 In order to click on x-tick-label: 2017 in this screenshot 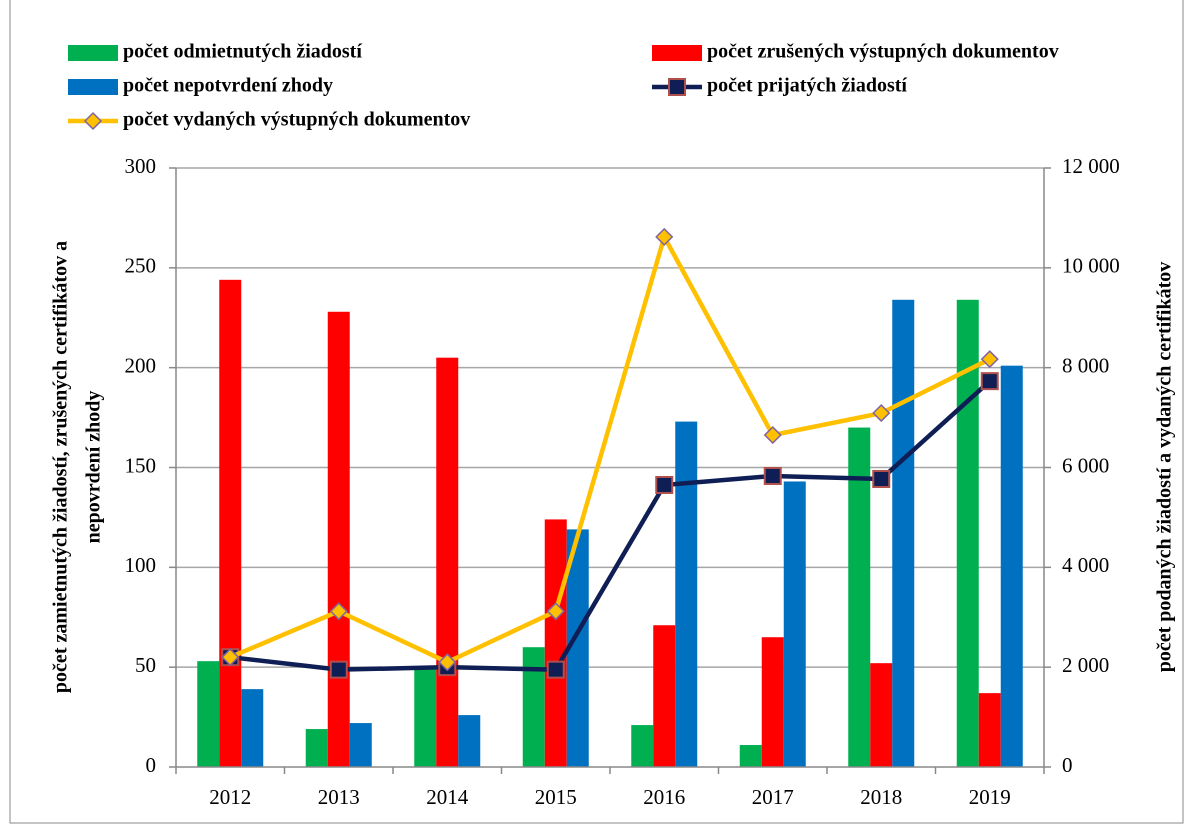, I will do `click(773, 797)`.